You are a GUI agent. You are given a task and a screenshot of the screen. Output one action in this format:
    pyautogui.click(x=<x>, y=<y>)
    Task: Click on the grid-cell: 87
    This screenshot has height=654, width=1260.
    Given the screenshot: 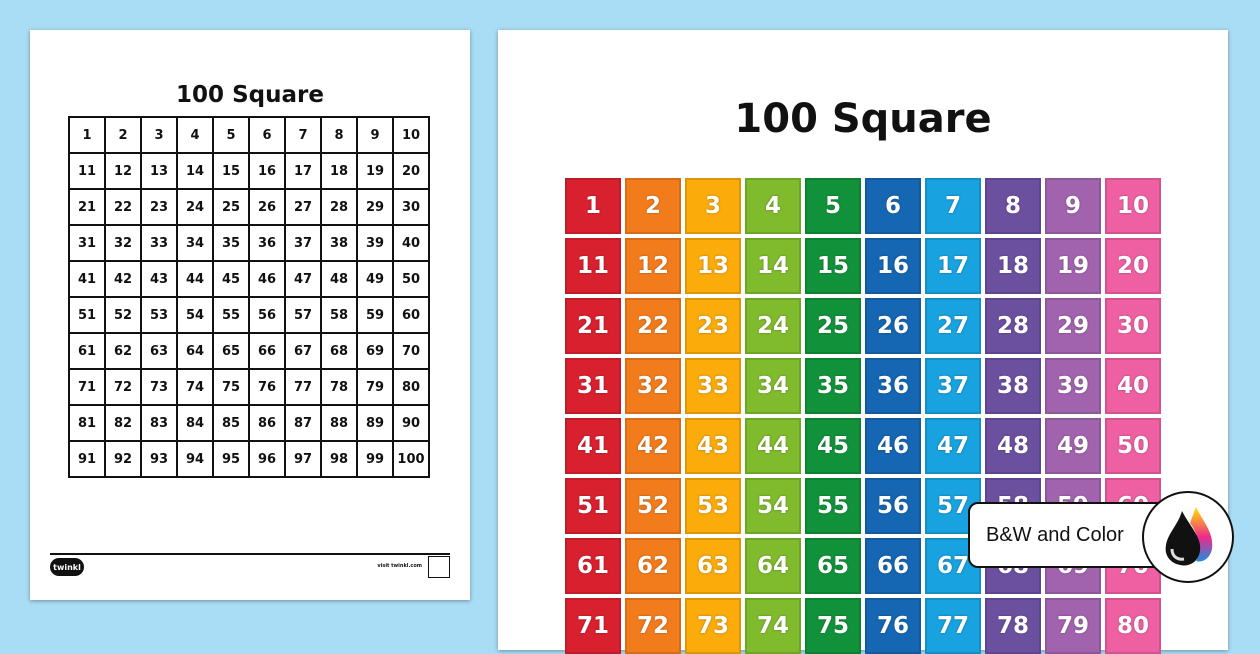 What is the action you would take?
    pyautogui.click(x=303, y=423)
    